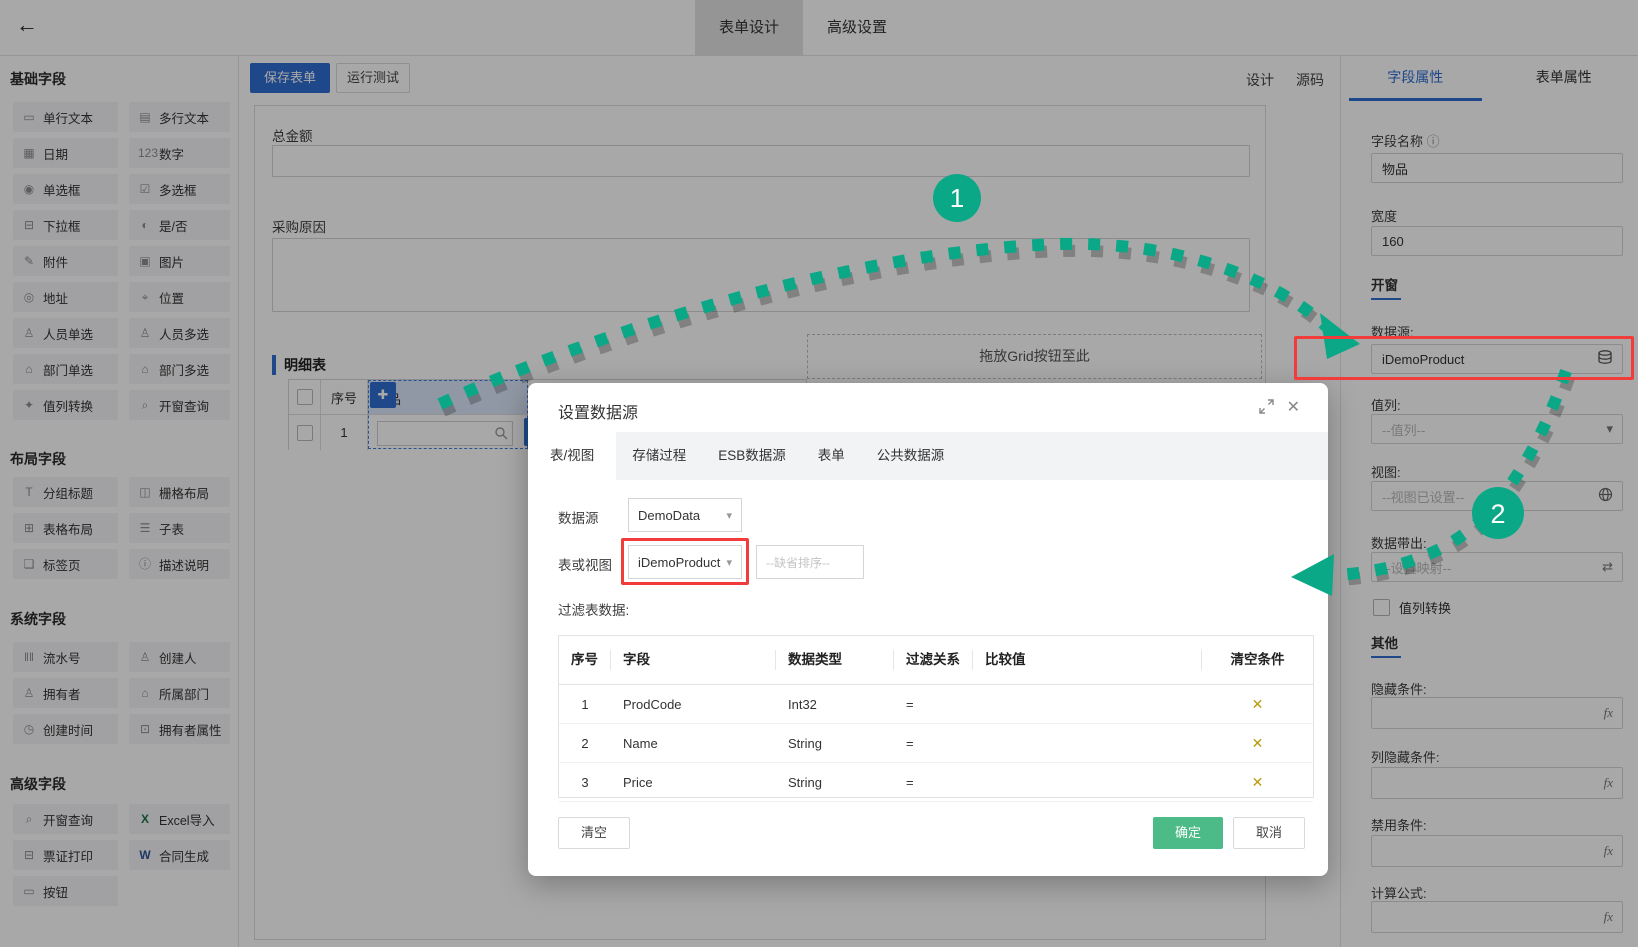  I want to click on row-checkbox-cell, so click(305, 432).